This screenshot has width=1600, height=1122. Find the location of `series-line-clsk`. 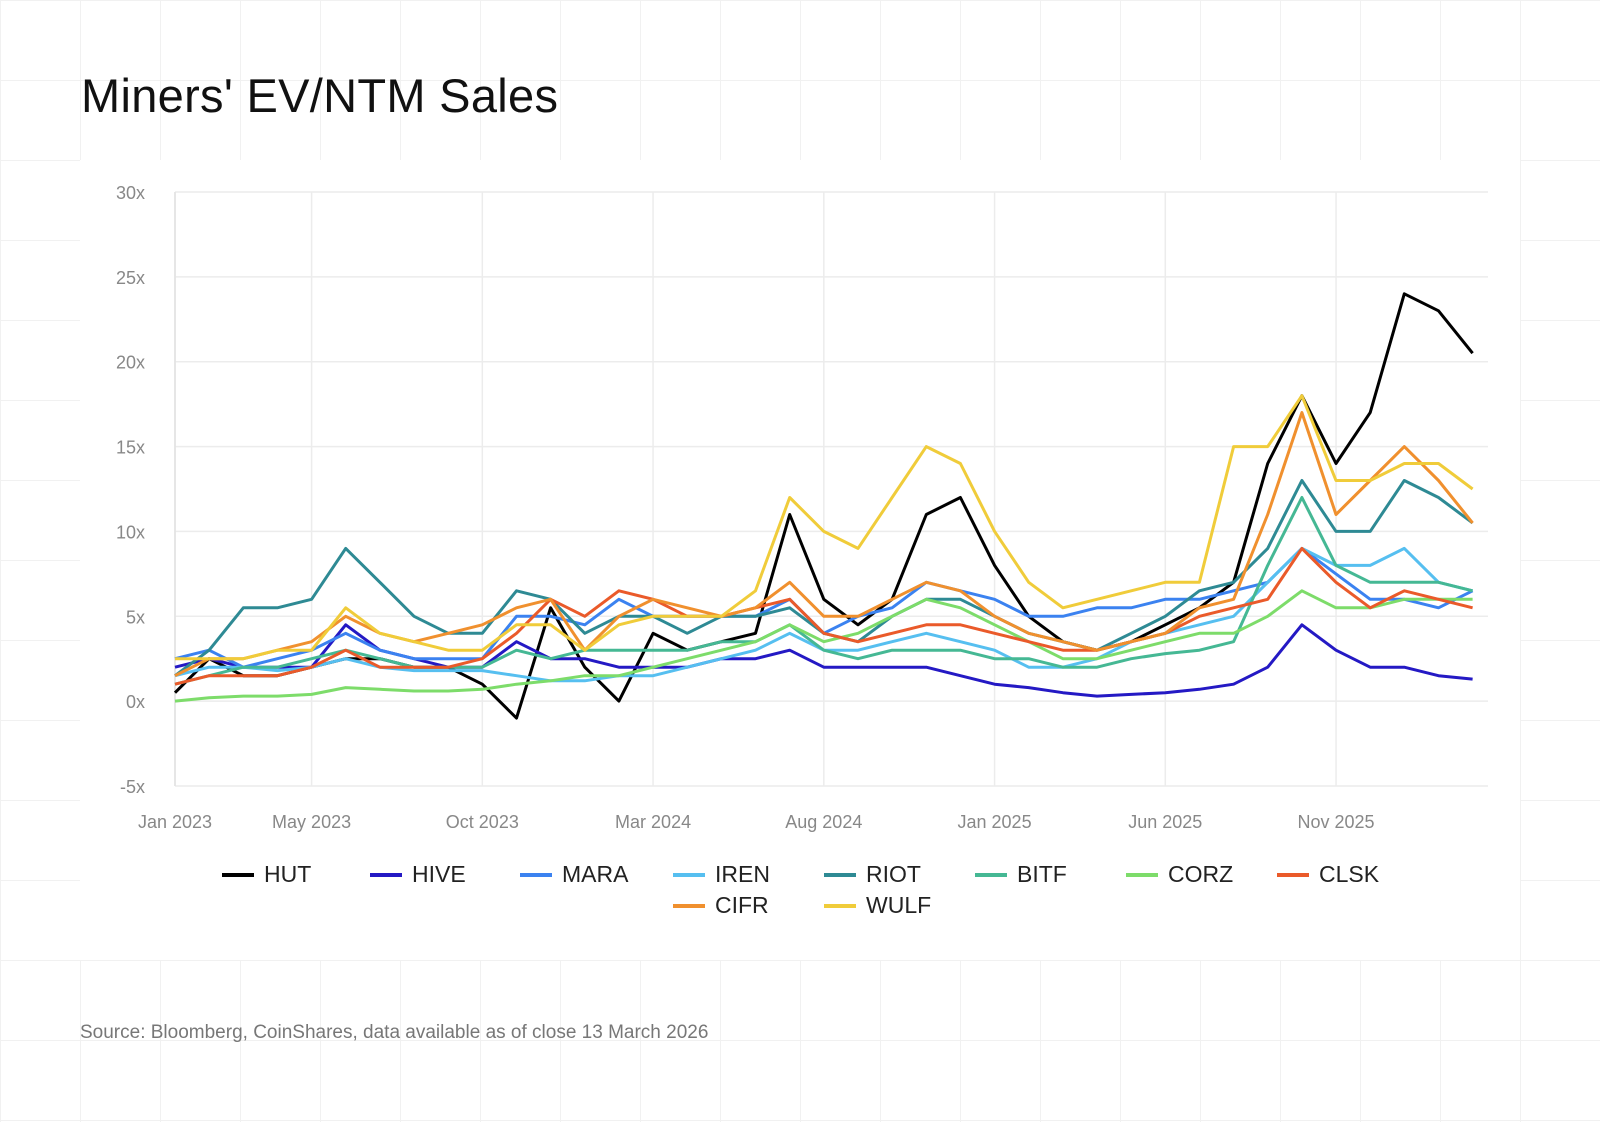

series-line-clsk is located at coordinates (823, 616).